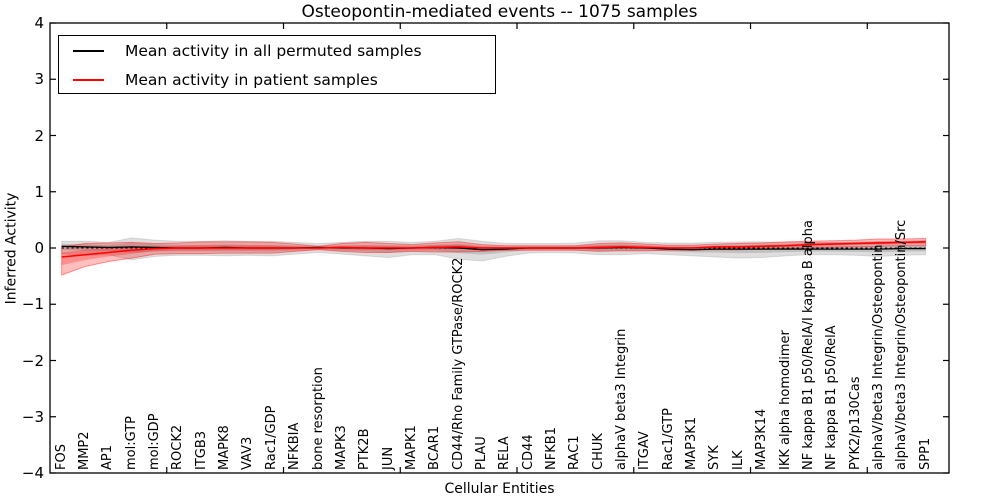 The height and width of the screenshot is (500, 1000). I want to click on x-tick-label: alphaV beta3 Integrin, so click(622, 399).